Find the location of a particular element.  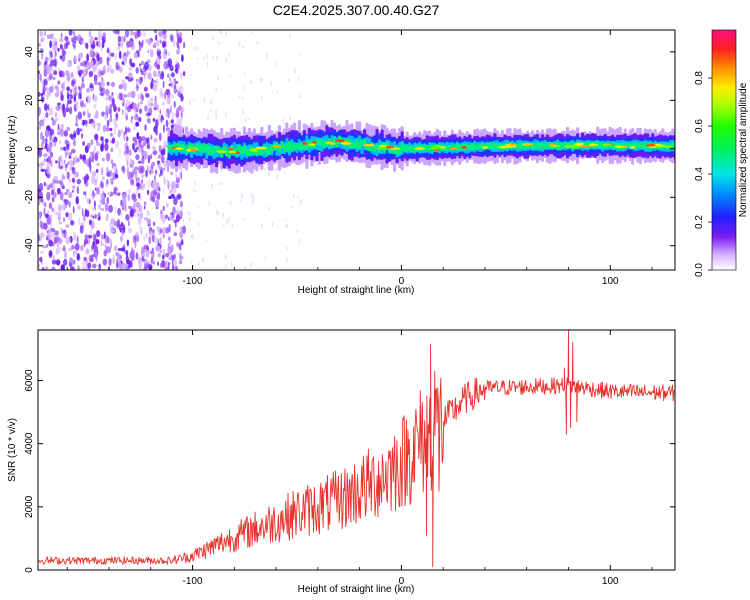

y-tick-label: 4000 is located at coordinates (29, 443).